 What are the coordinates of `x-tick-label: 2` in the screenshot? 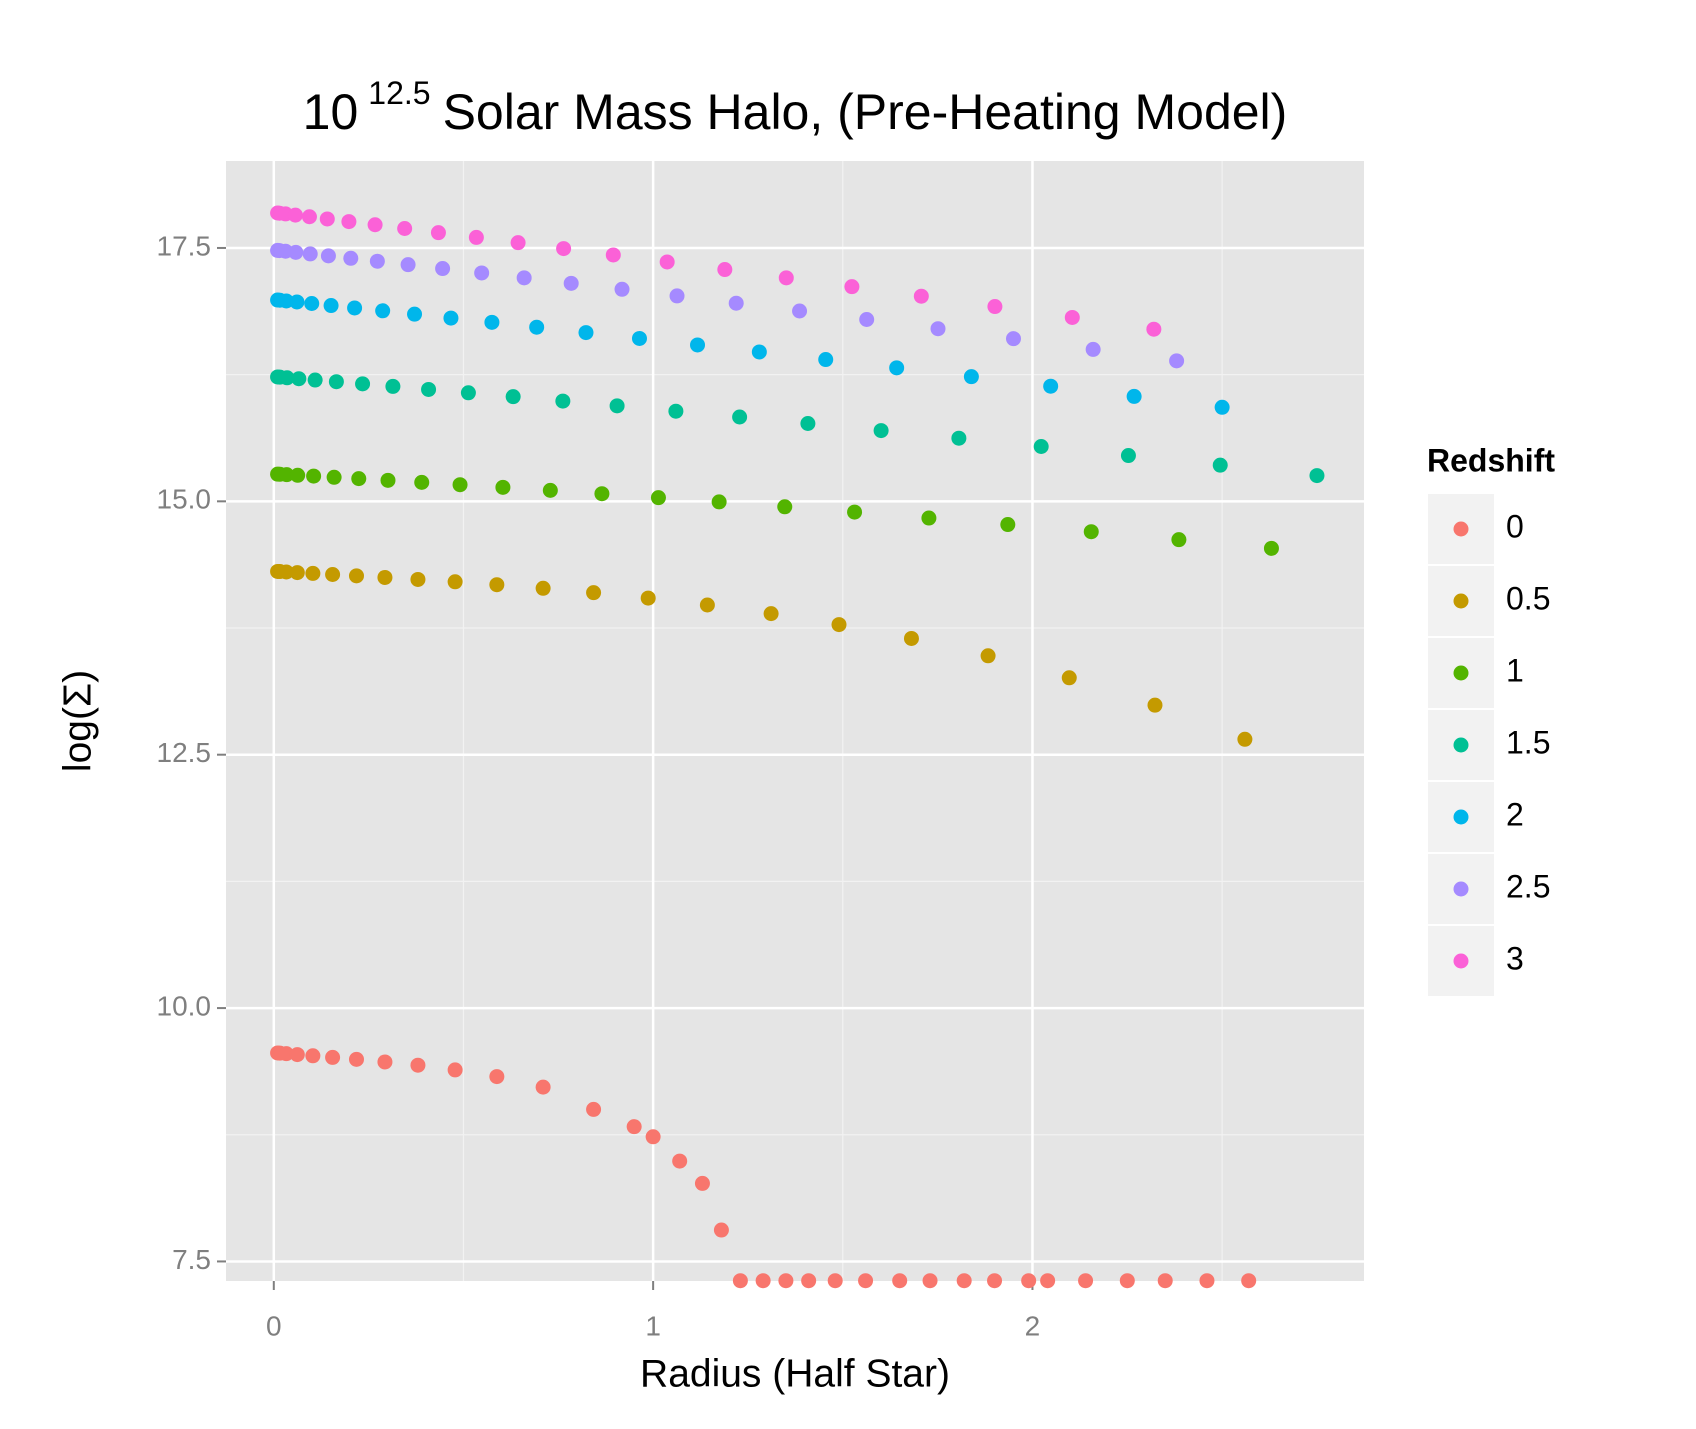 It's located at (1033, 1325).